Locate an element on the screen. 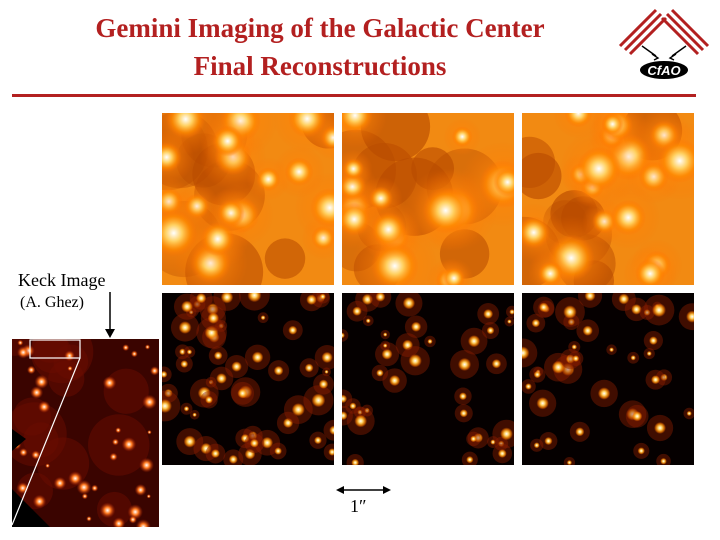  scale-bar-right-arrowhead is located at coordinates (387, 490).